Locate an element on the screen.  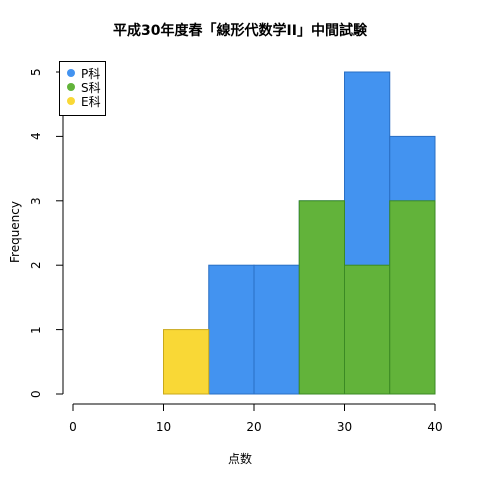
y-tick-label-2: 2 is located at coordinates (36, 265).